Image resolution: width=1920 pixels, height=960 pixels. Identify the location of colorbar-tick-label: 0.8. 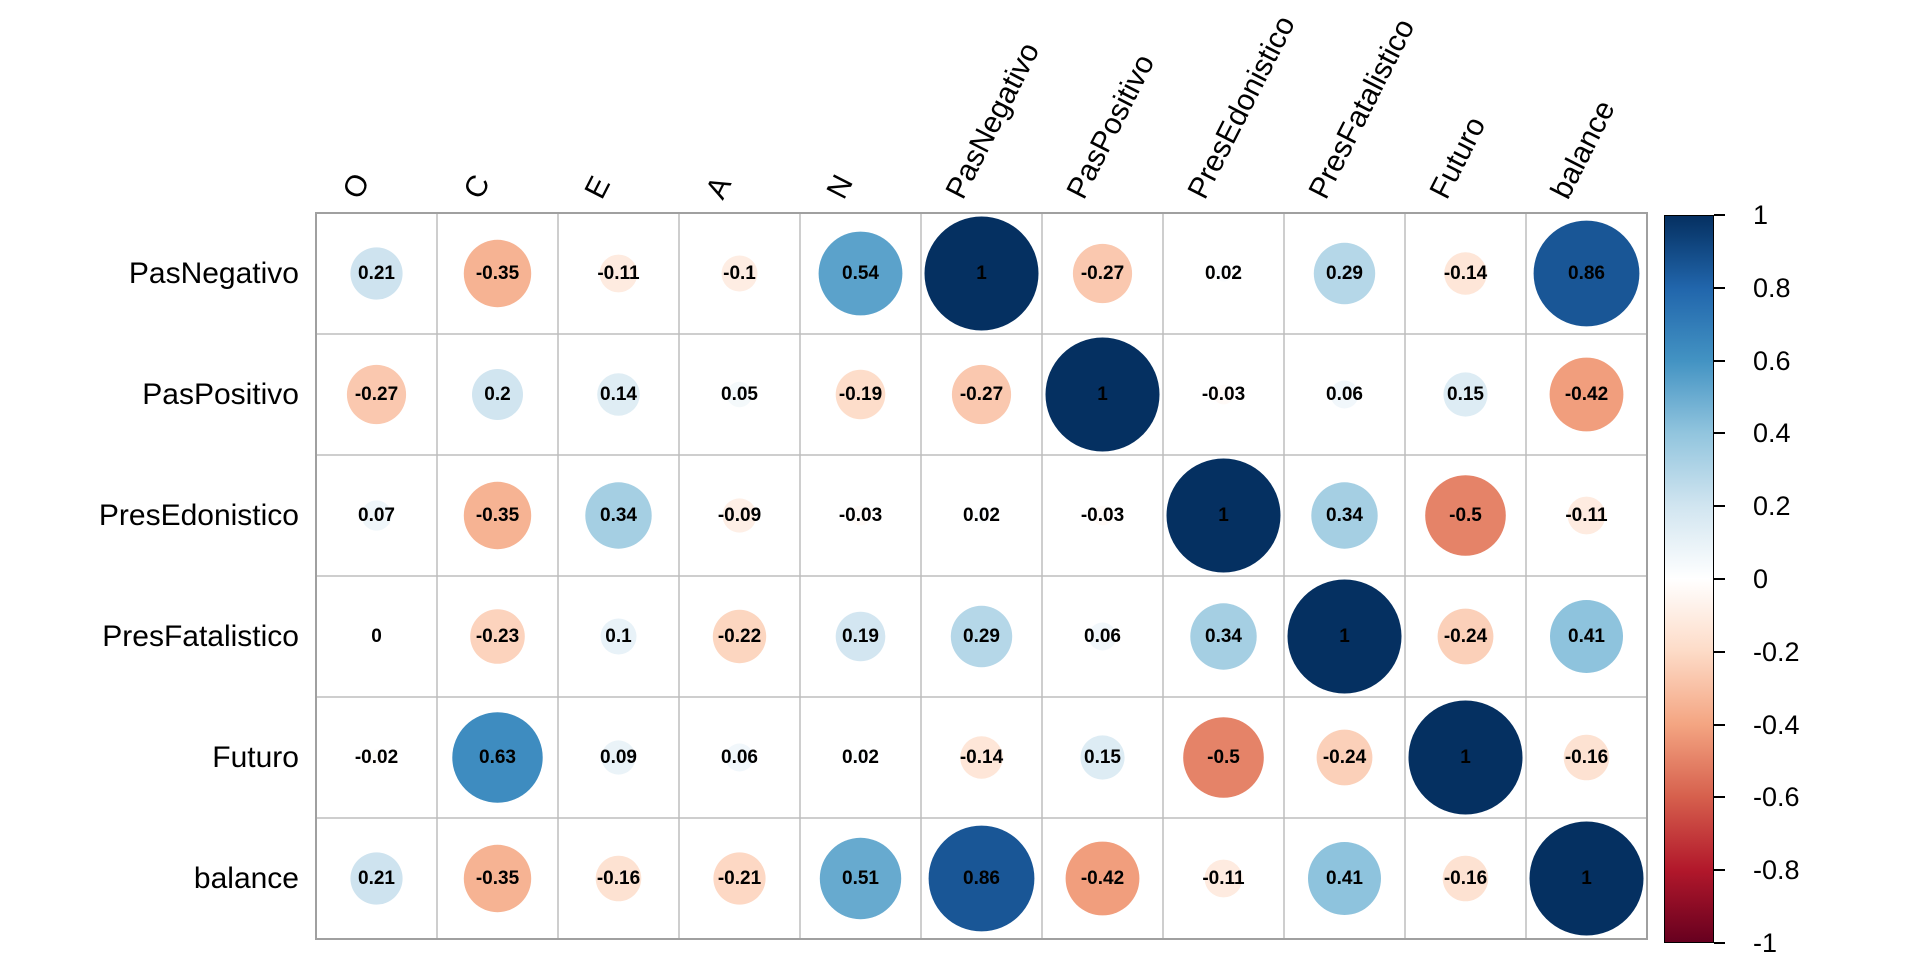
(1772, 287).